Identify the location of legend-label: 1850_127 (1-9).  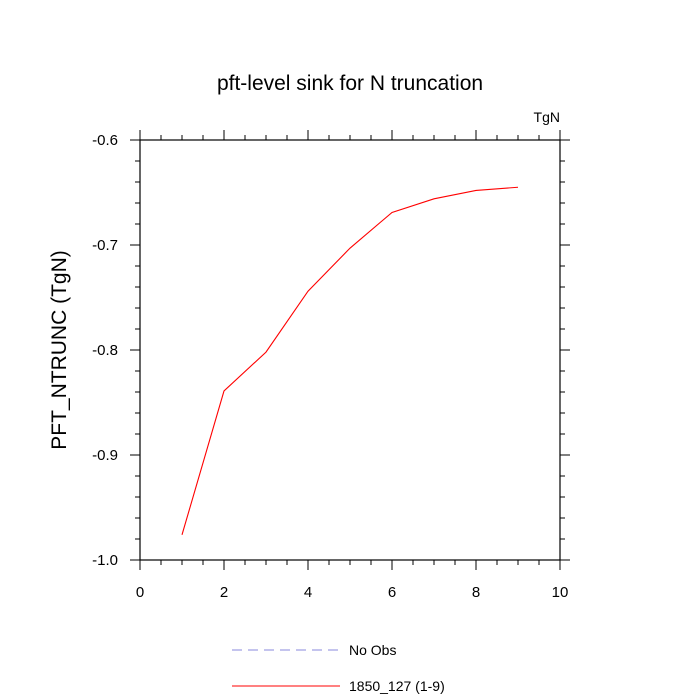
(397, 686).